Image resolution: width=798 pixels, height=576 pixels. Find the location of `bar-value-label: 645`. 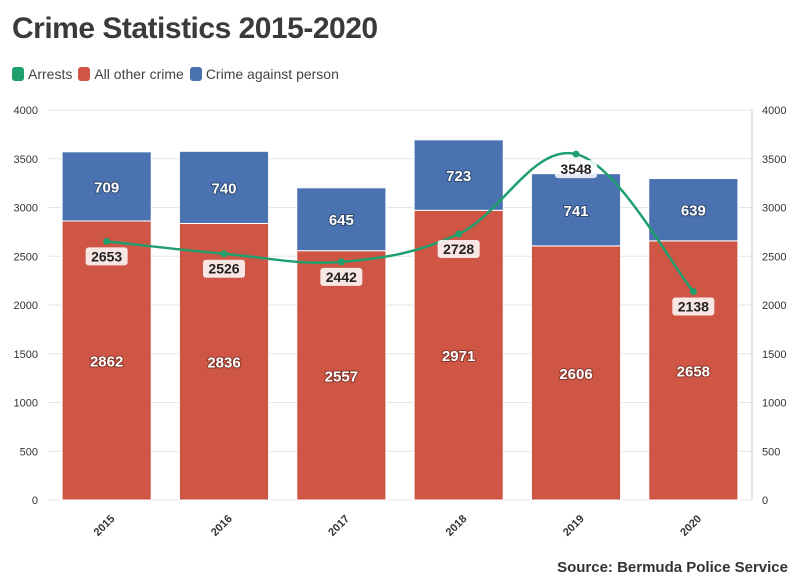

bar-value-label: 645 is located at coordinates (341, 220).